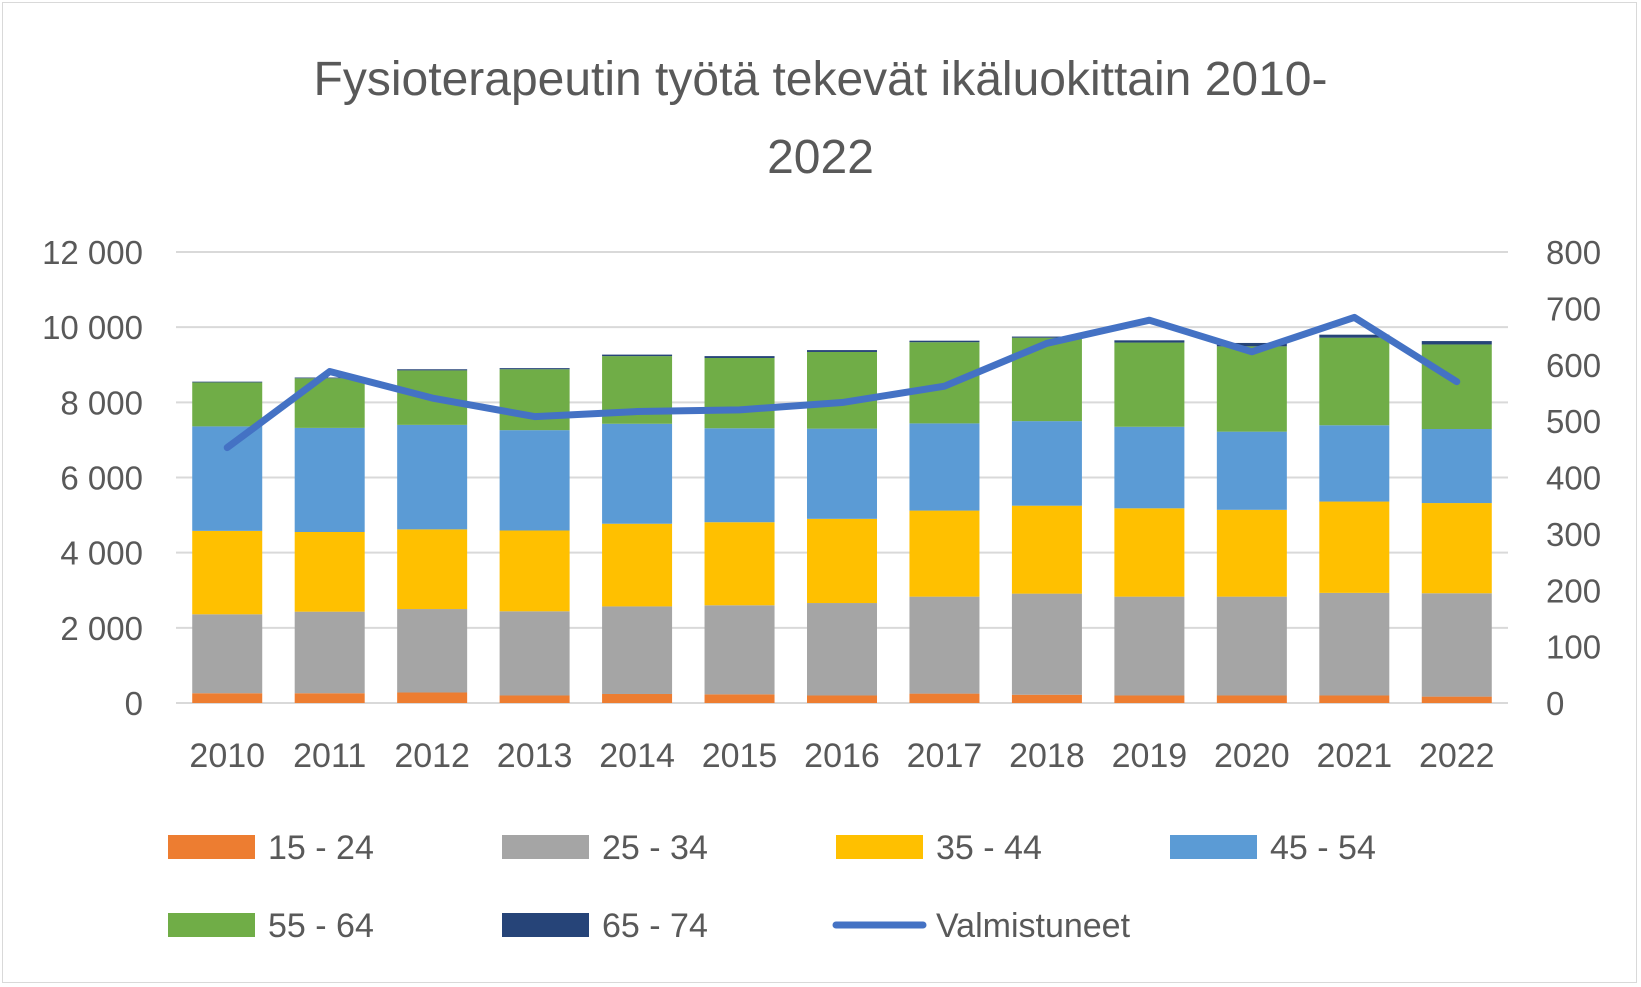 The height and width of the screenshot is (987, 1641). I want to click on y-tick-label-6: 12 000, so click(92, 252).